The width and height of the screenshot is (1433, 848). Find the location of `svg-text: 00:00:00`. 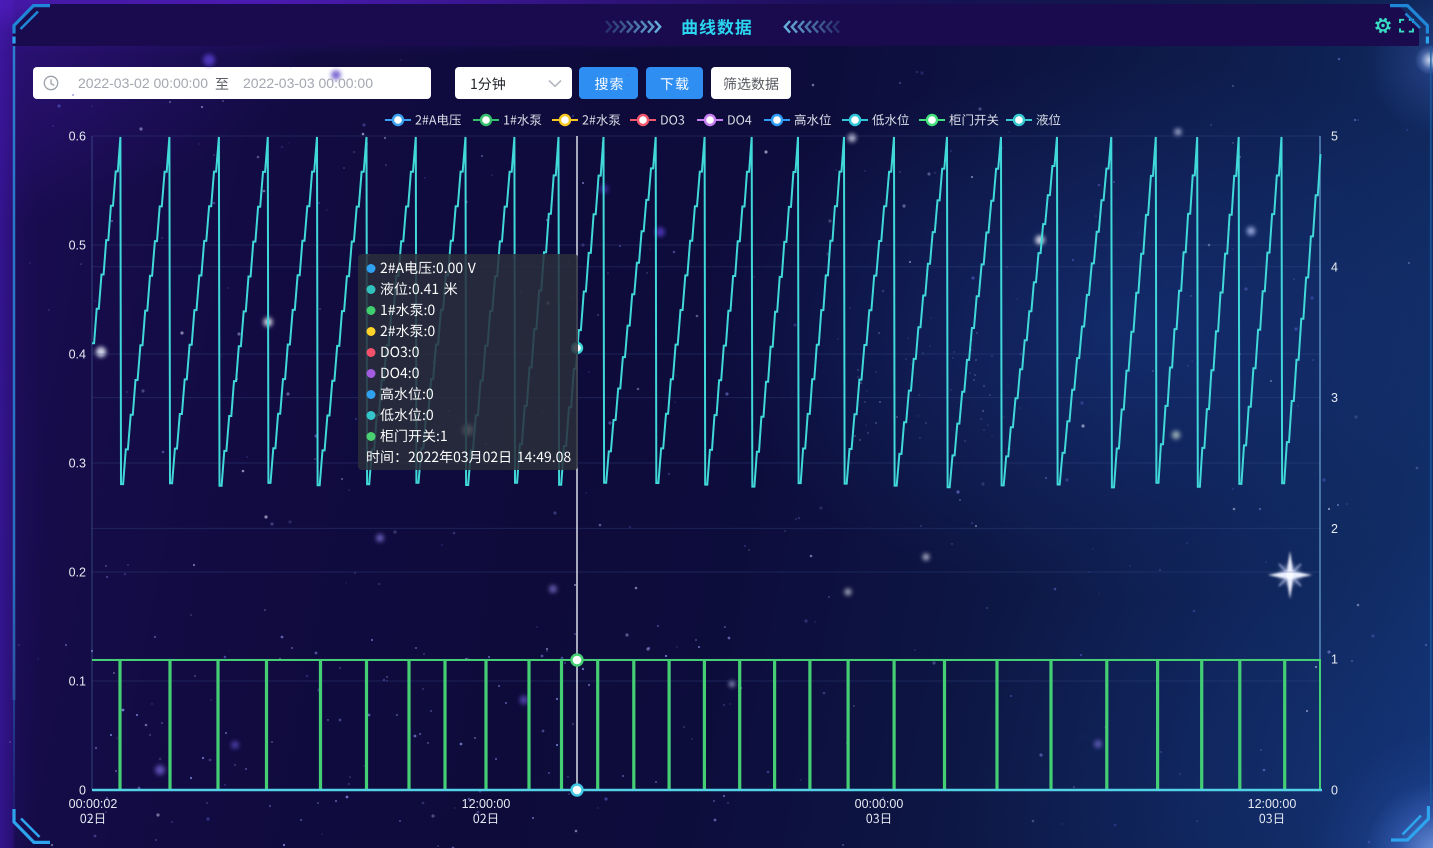

svg-text: 00:00:00 is located at coordinates (879, 804).